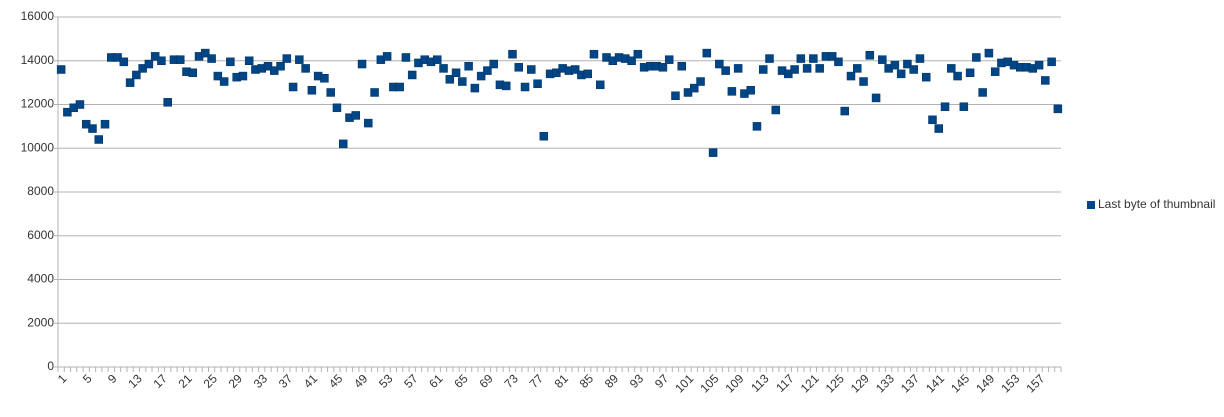 The height and width of the screenshot is (417, 1224). I want to click on x-tick-label: 29, so click(236, 381).